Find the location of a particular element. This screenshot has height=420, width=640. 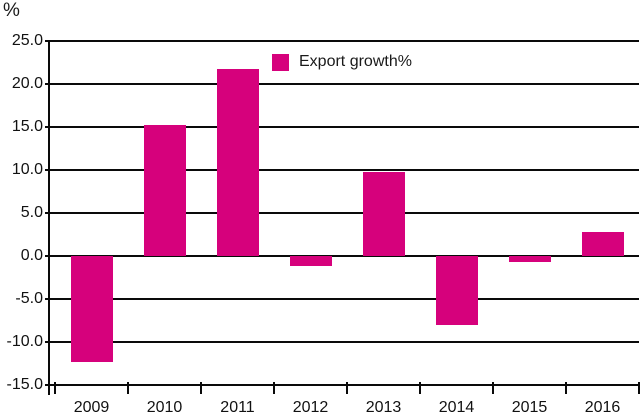

bar-2012 is located at coordinates (310, 261).